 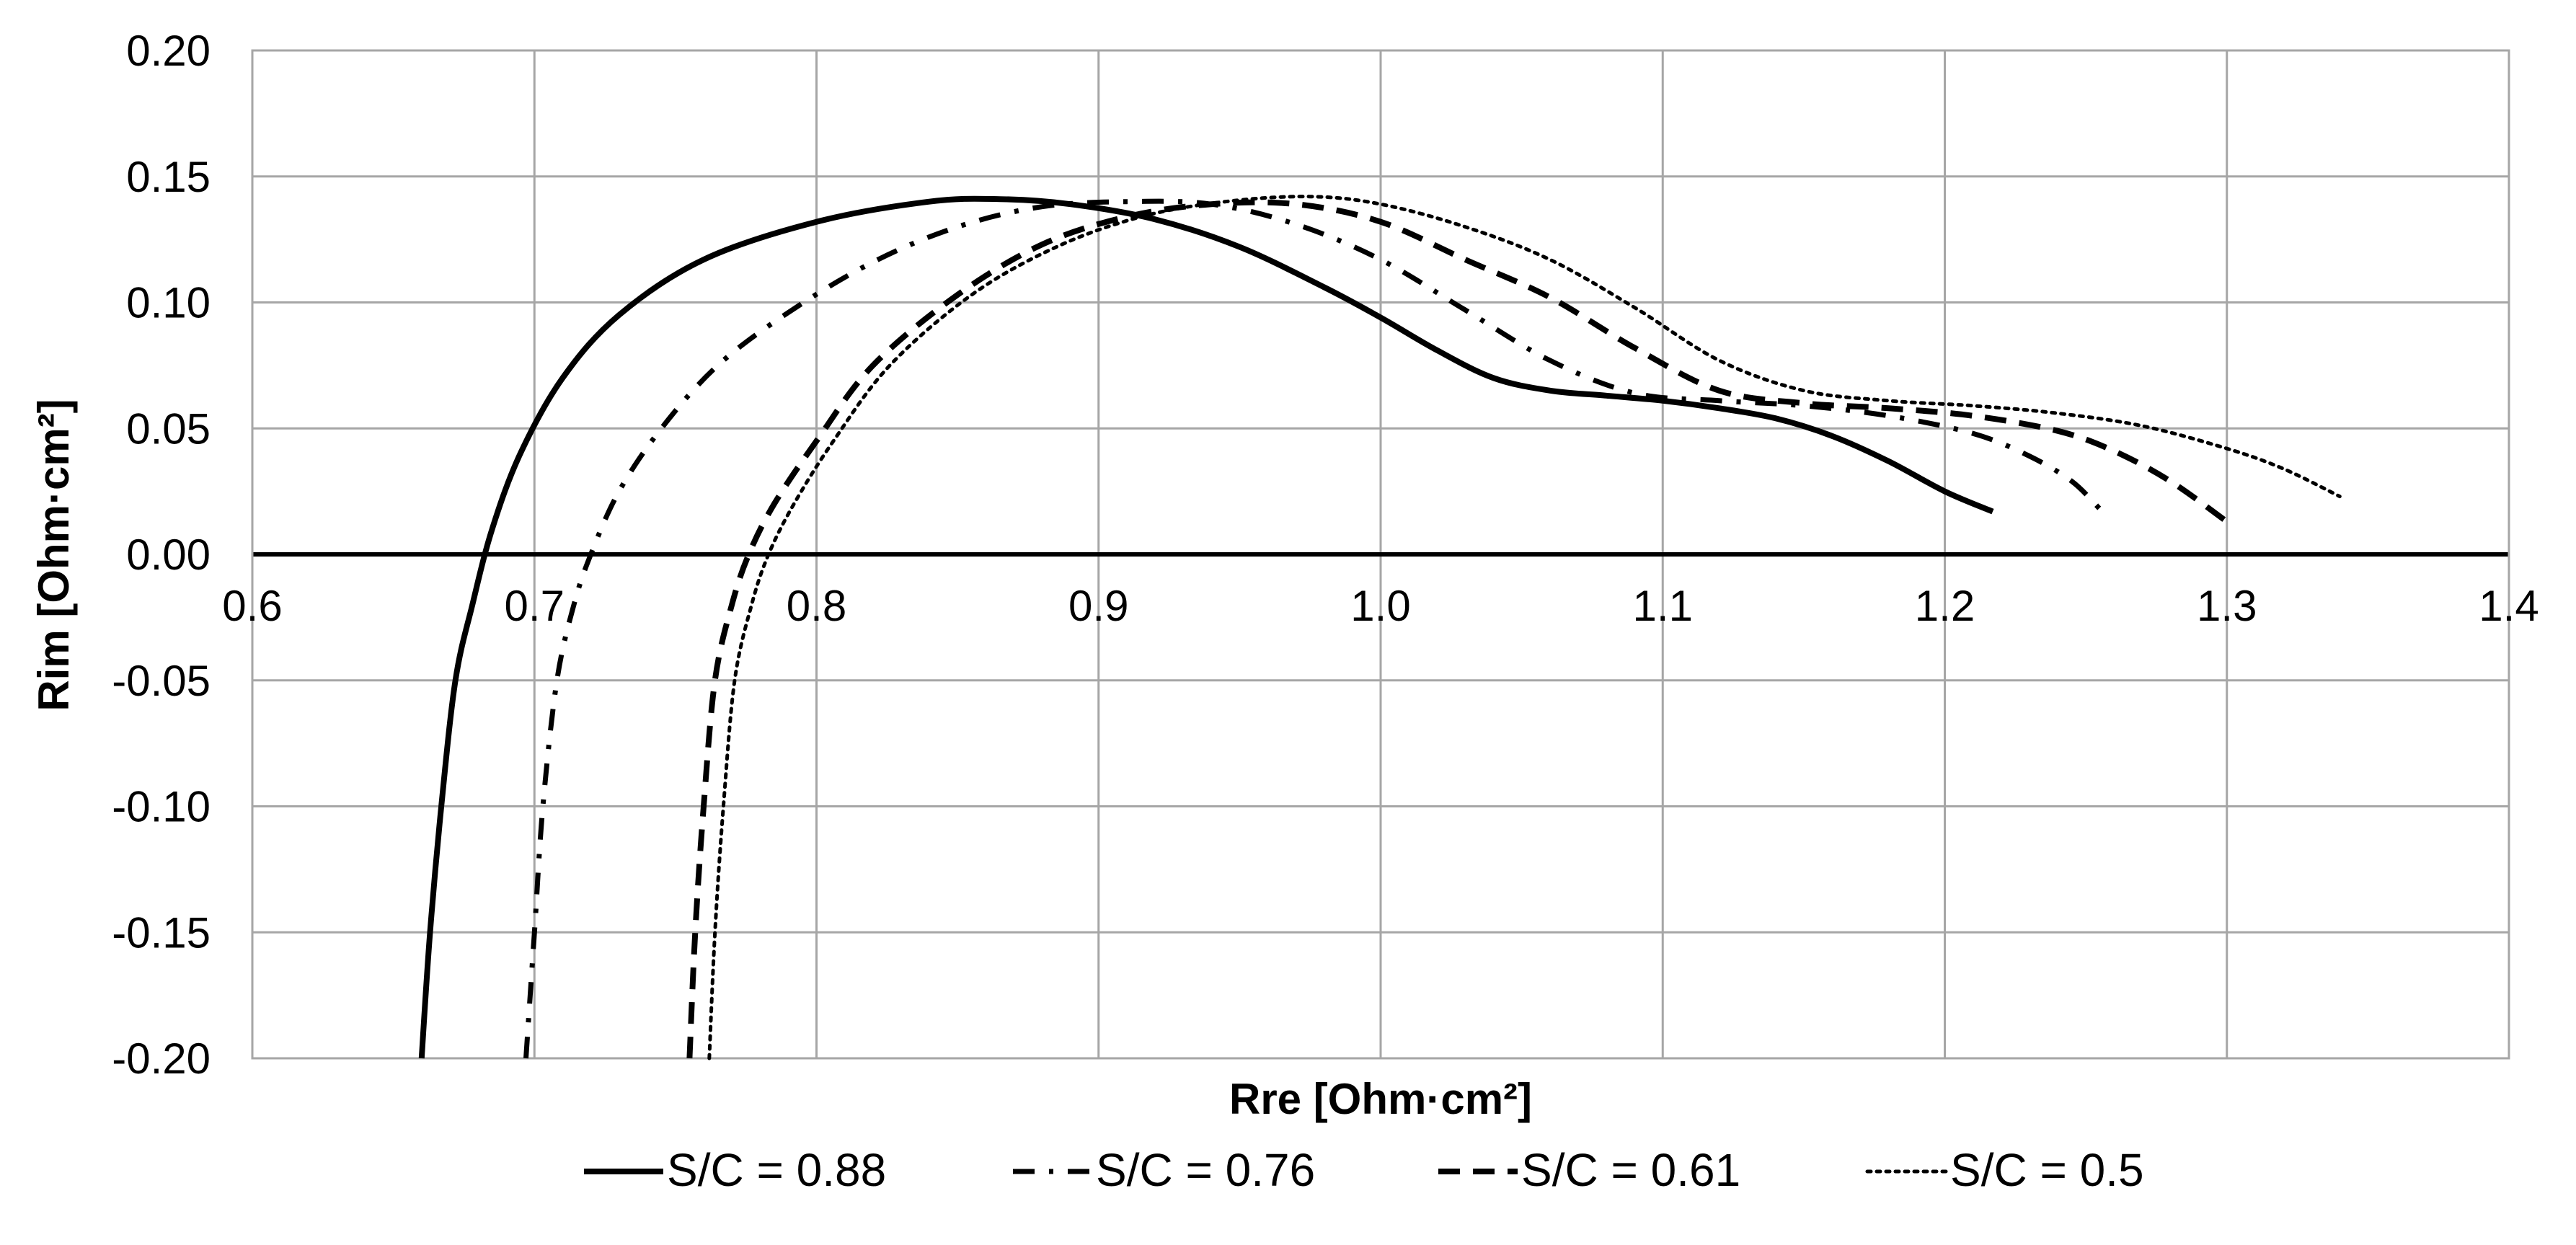 I want to click on legend-label-4: S/C = 0.5, so click(x=2047, y=1170).